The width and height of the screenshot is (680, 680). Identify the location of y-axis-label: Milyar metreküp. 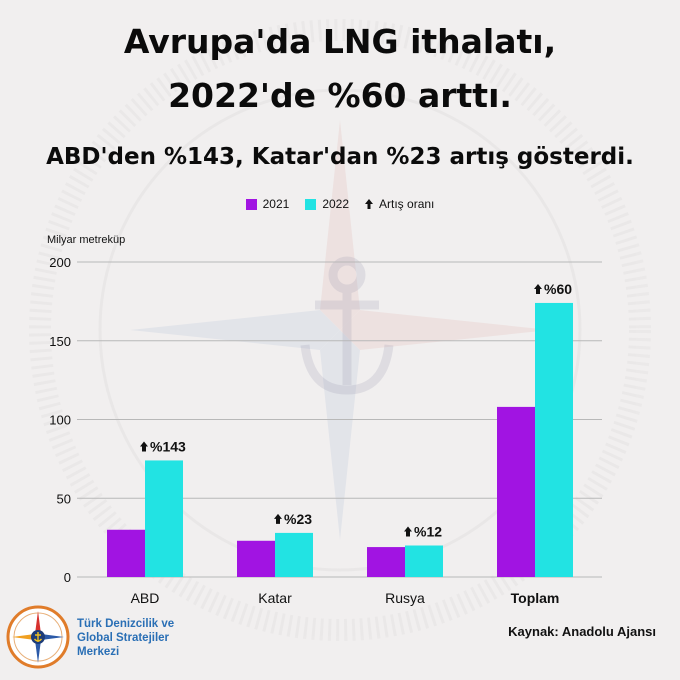
(86, 240).